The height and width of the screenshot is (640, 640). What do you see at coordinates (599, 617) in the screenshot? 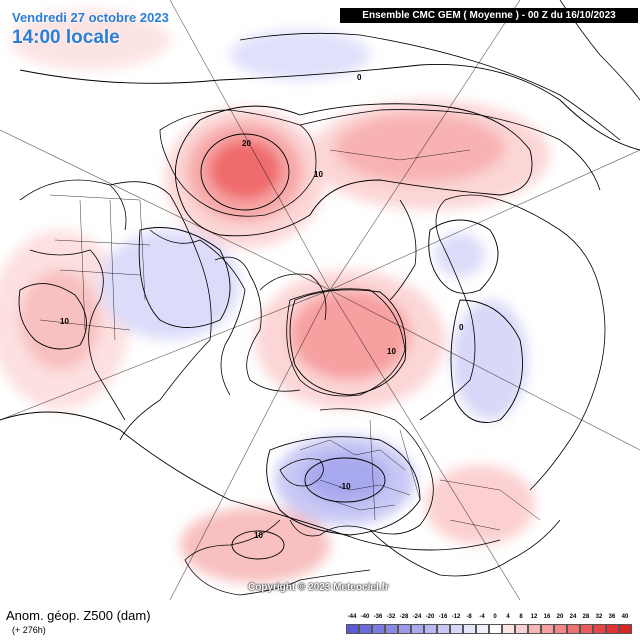
I see `legend-value-label: 32` at bounding box center [599, 617].